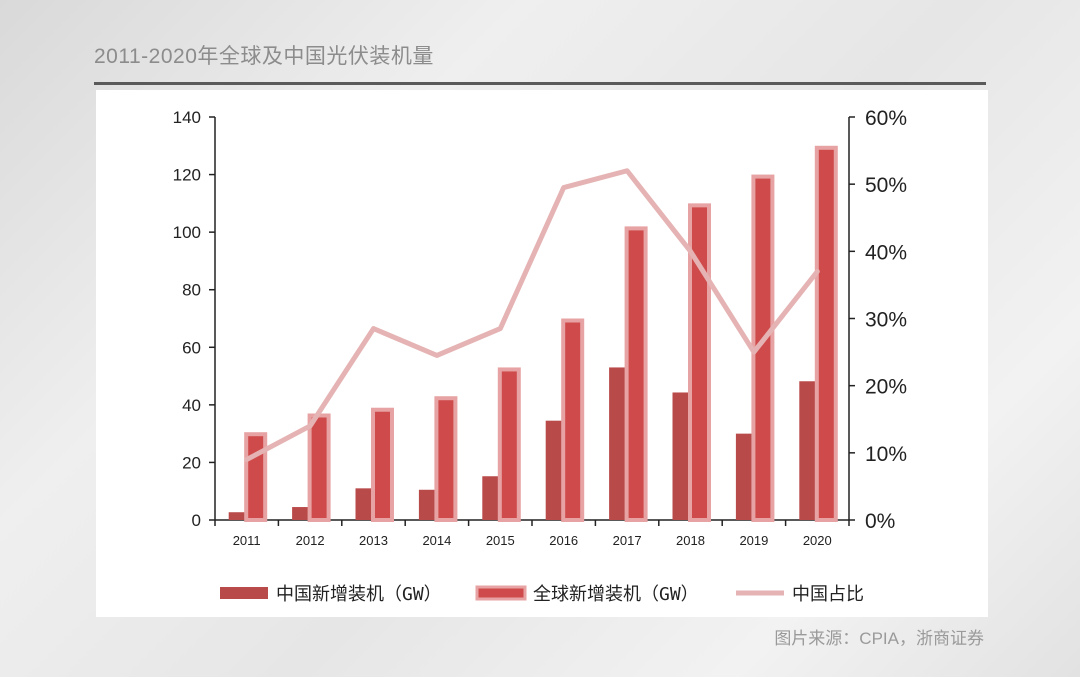  I want to click on x-tick-label: 2018, so click(690, 540).